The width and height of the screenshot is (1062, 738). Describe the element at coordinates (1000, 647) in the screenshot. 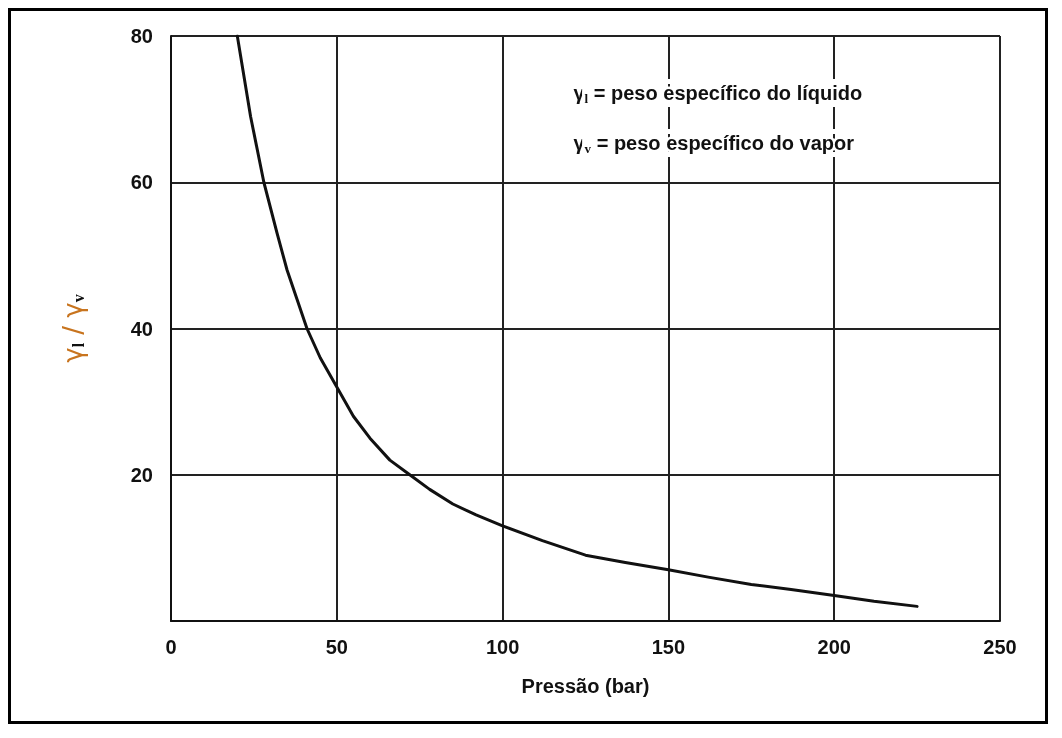

I see `x-tick-label: 250` at that location.